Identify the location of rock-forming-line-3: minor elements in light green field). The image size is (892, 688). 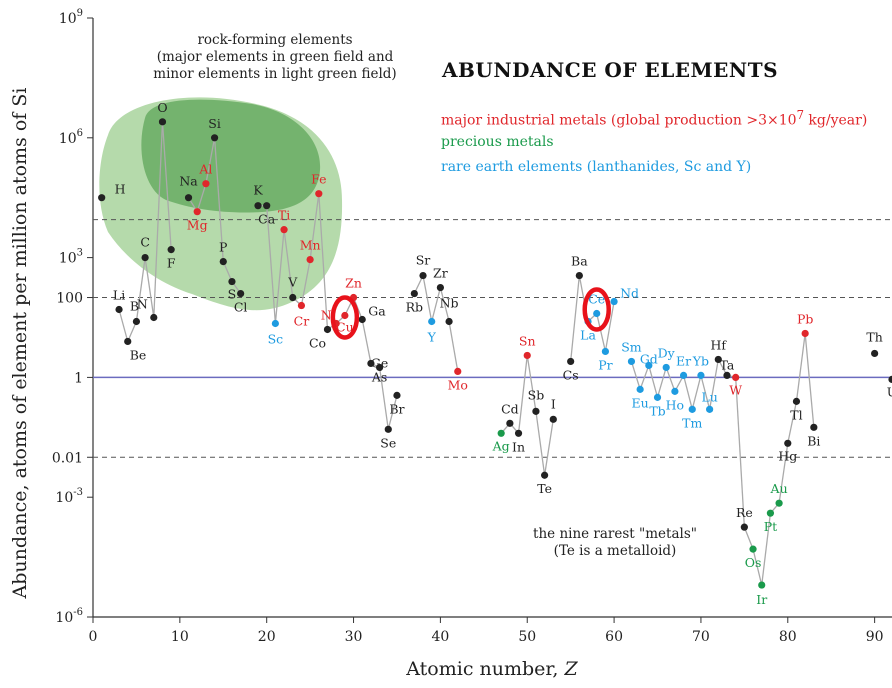
(275, 74).